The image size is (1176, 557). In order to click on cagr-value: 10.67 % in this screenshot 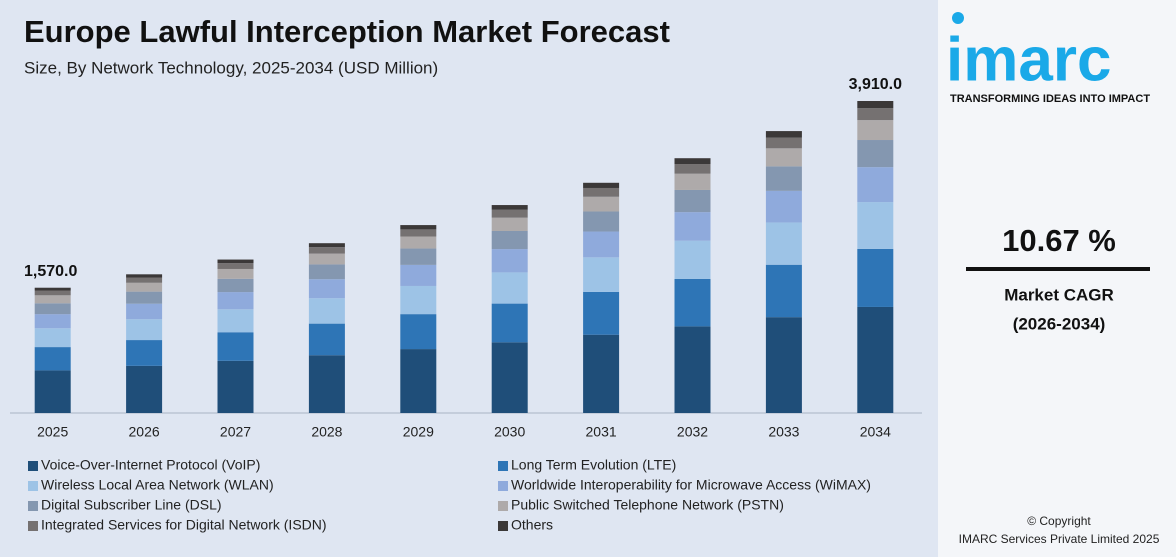, I will do `click(1059, 240)`.